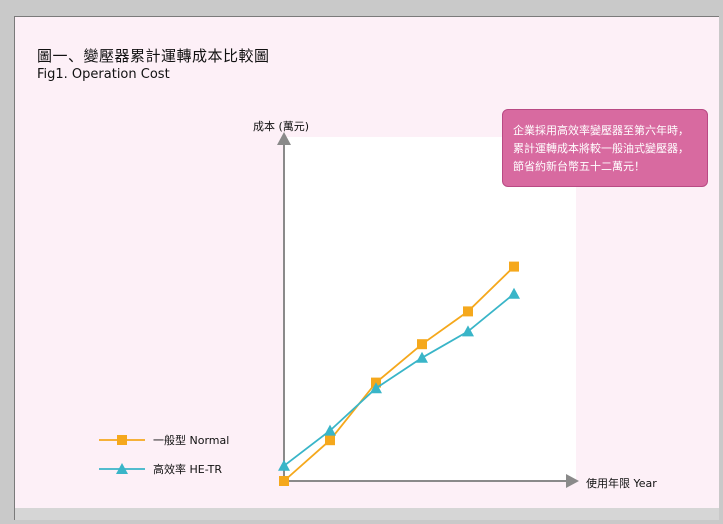 The width and height of the screenshot is (723, 524). What do you see at coordinates (122, 468) in the screenshot?
I see `legend-he-tr-marker` at bounding box center [122, 468].